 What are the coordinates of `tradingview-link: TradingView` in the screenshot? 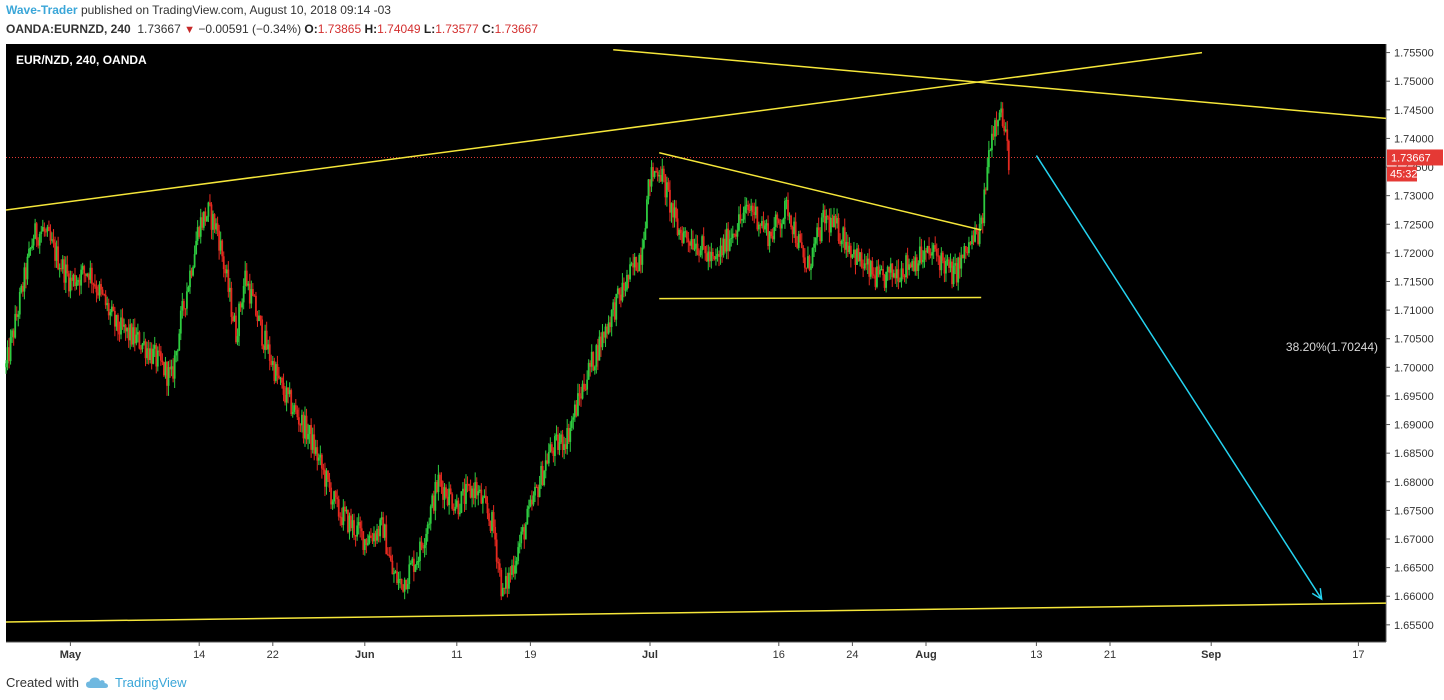 It's located at (150, 682).